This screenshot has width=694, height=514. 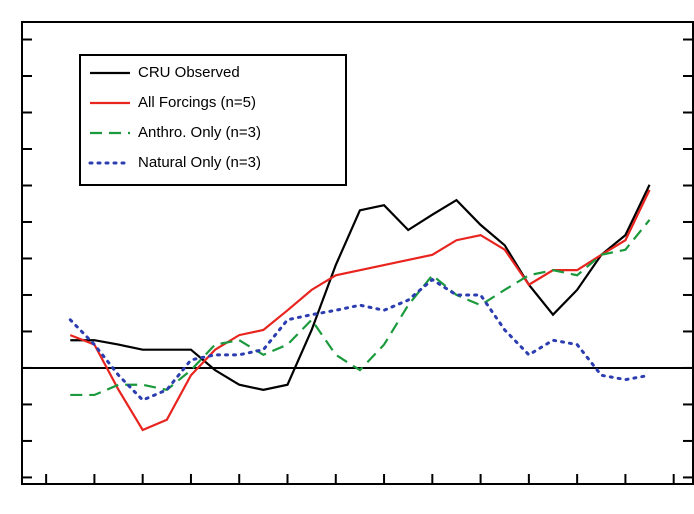 I want to click on legend-label: CRU Observed, so click(x=189, y=72).